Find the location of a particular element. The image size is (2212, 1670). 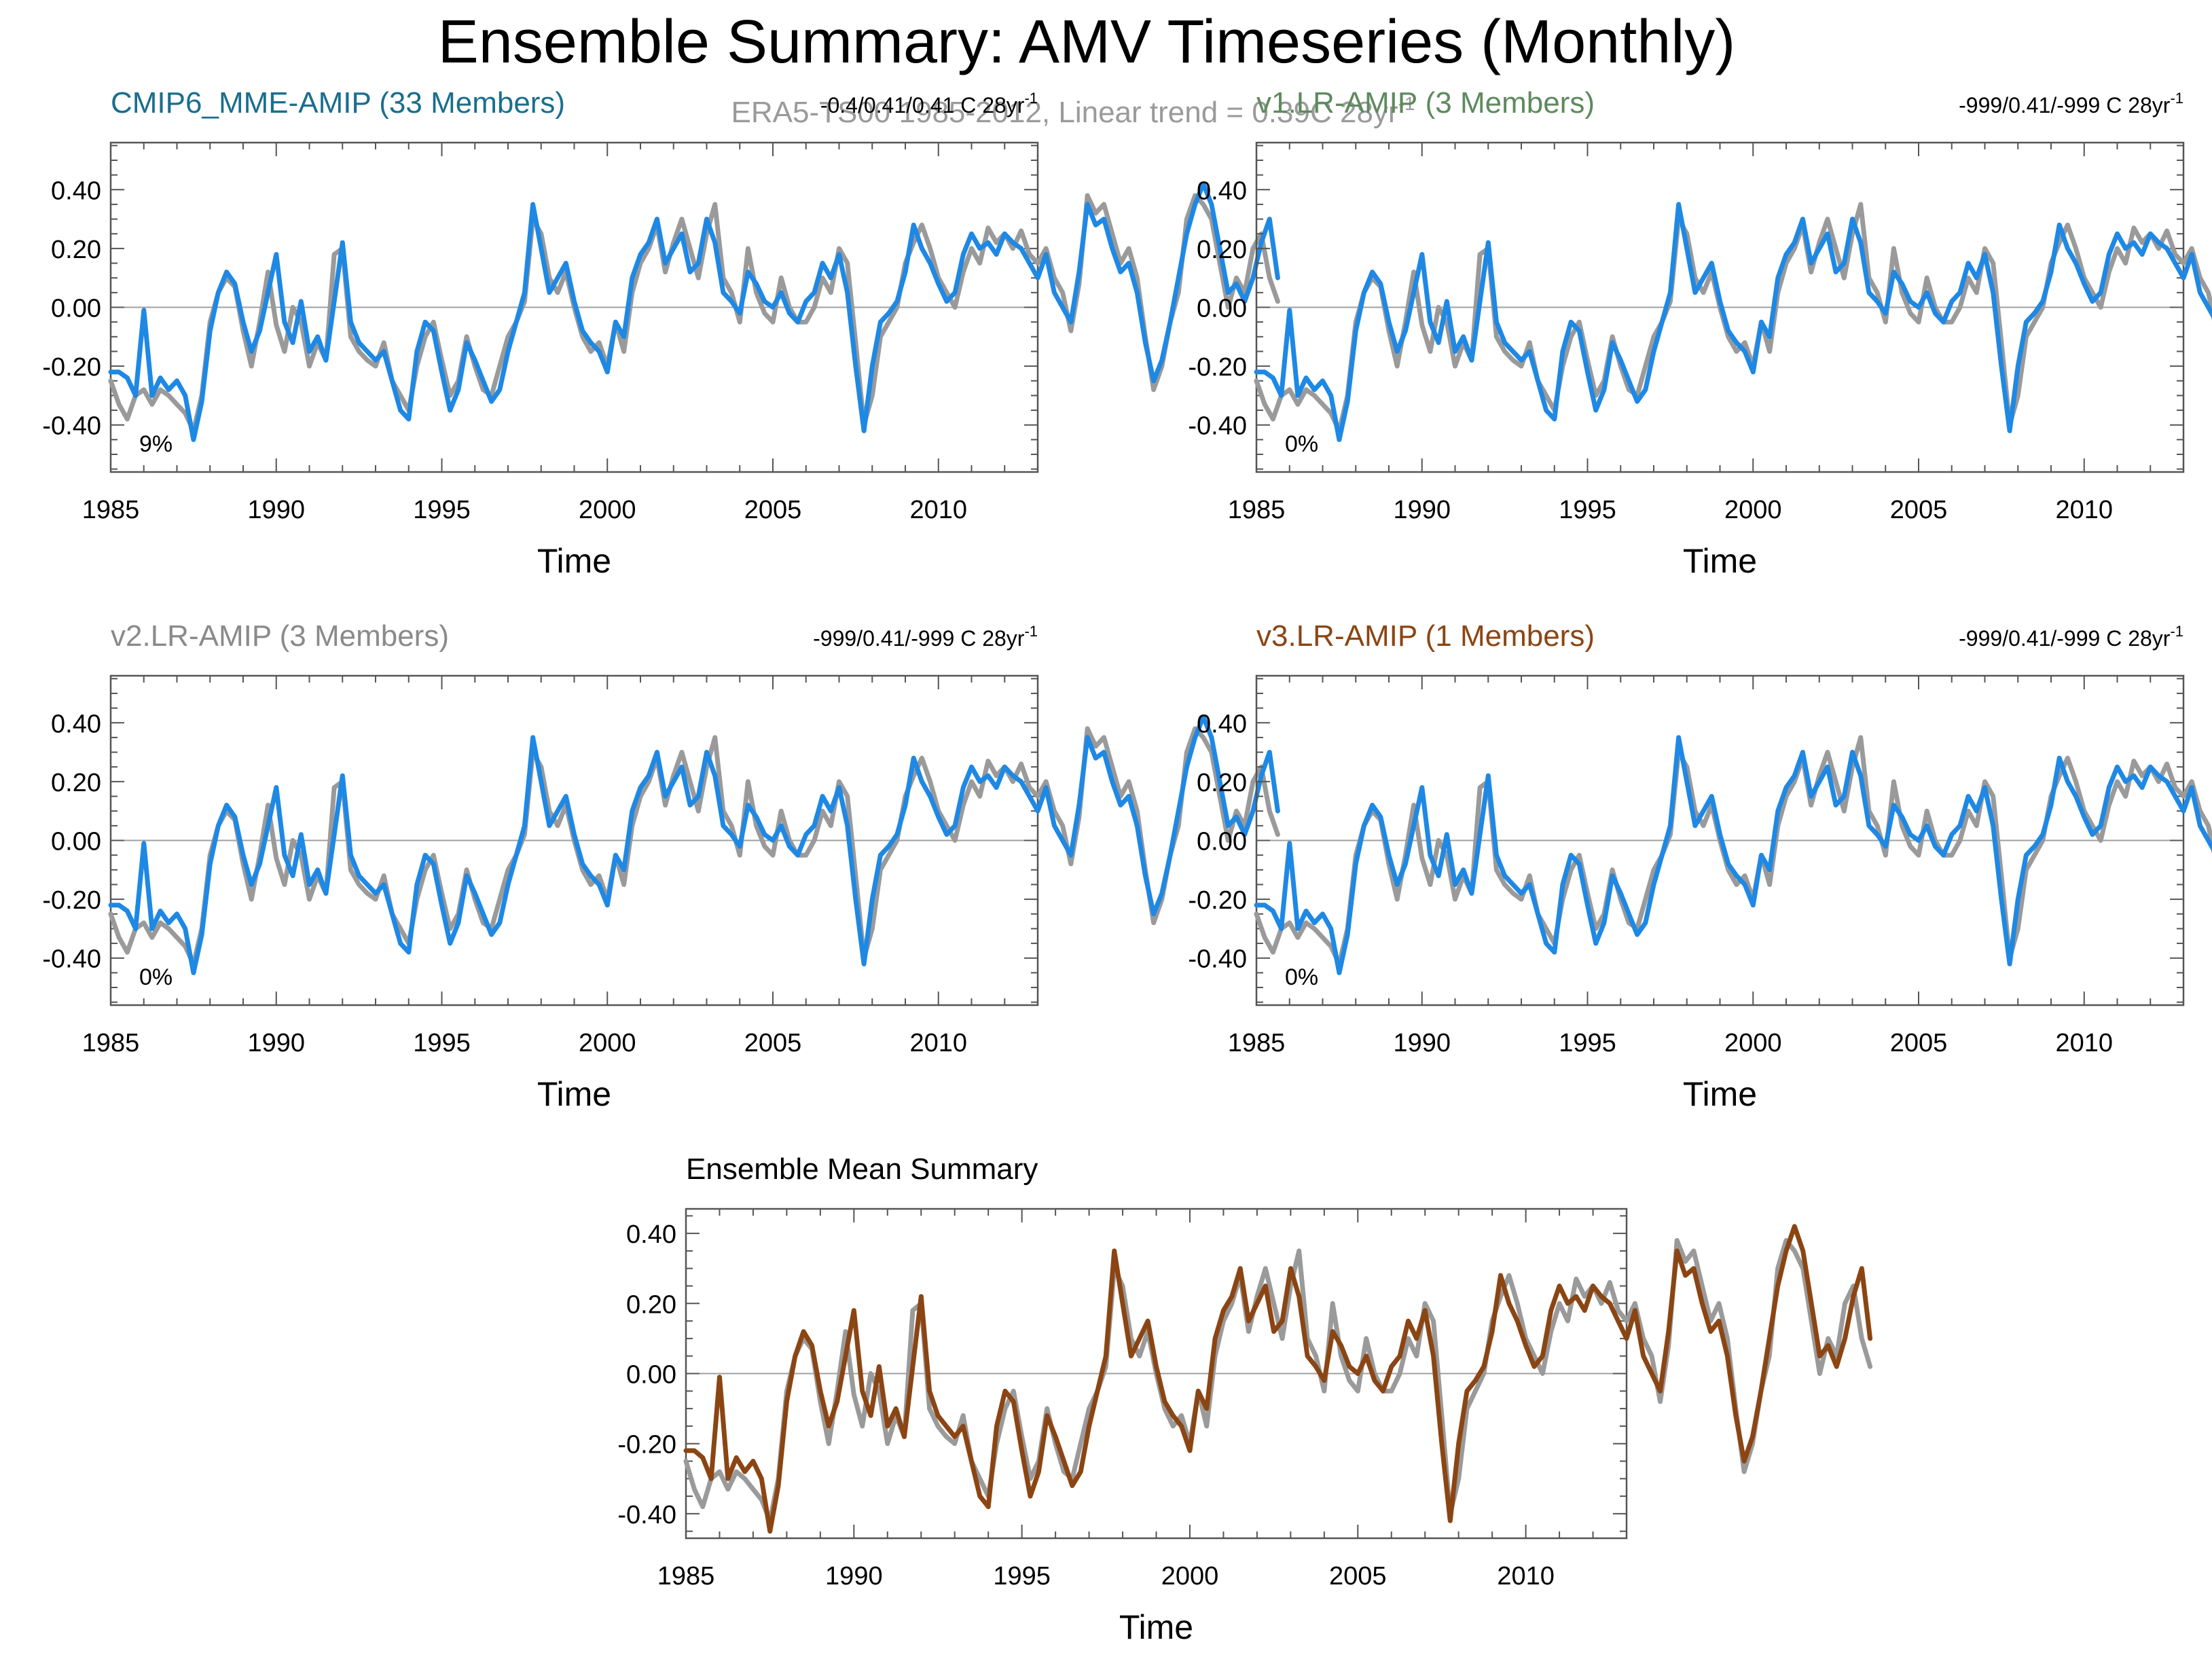

panel-title: CMIP6_MME-AMIP (33 Members) is located at coordinates (338, 103).